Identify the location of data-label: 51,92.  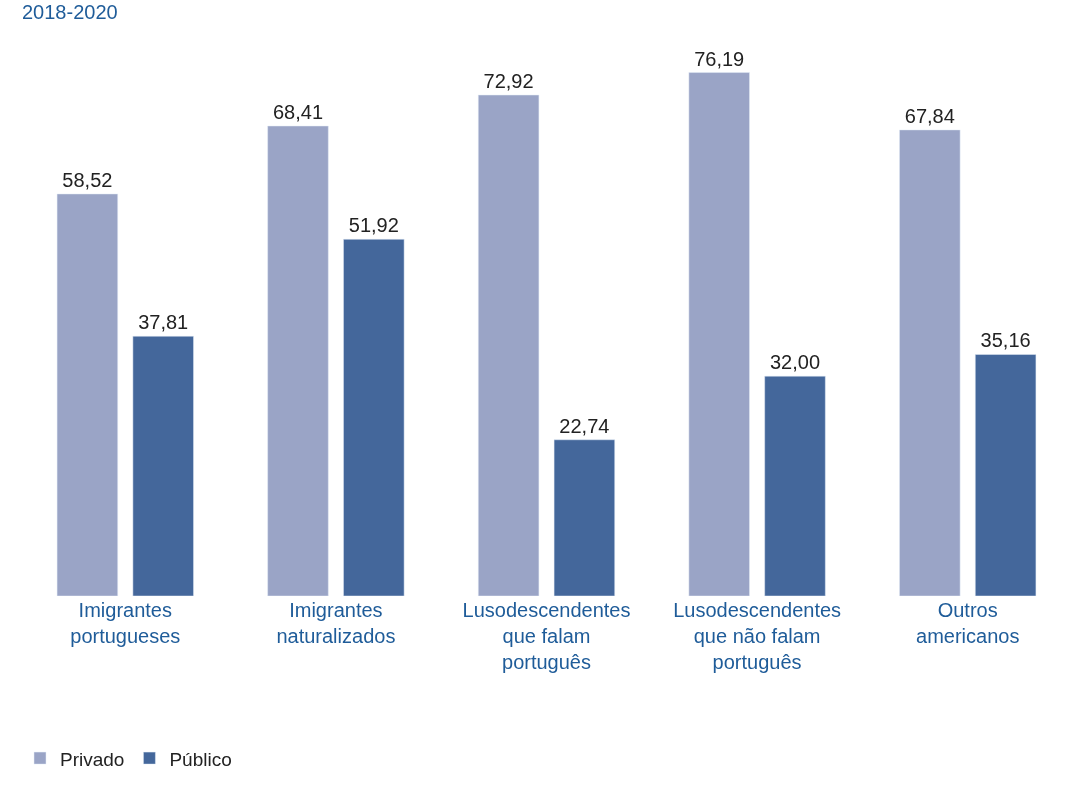
(373, 225).